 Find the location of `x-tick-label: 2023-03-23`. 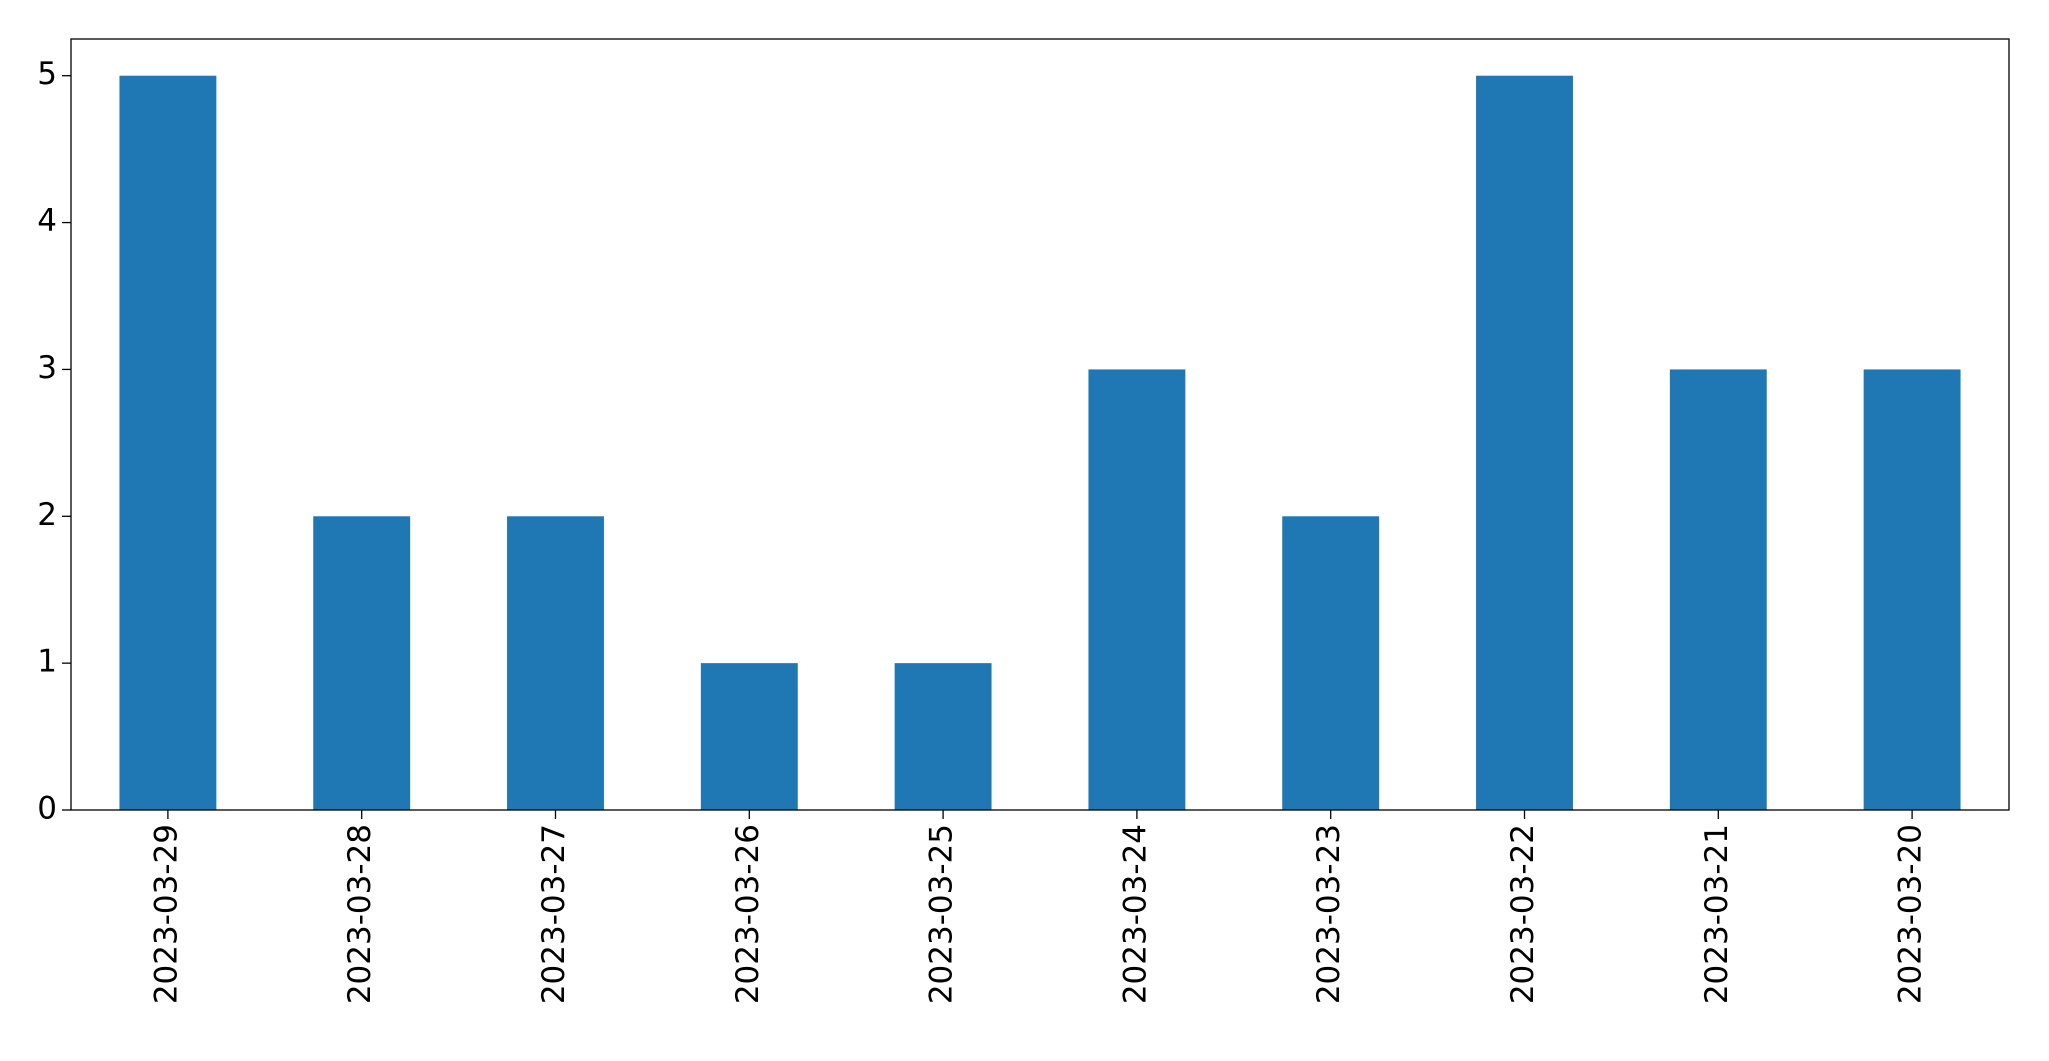

x-tick-label: 2023-03-23 is located at coordinates (1329, 914).